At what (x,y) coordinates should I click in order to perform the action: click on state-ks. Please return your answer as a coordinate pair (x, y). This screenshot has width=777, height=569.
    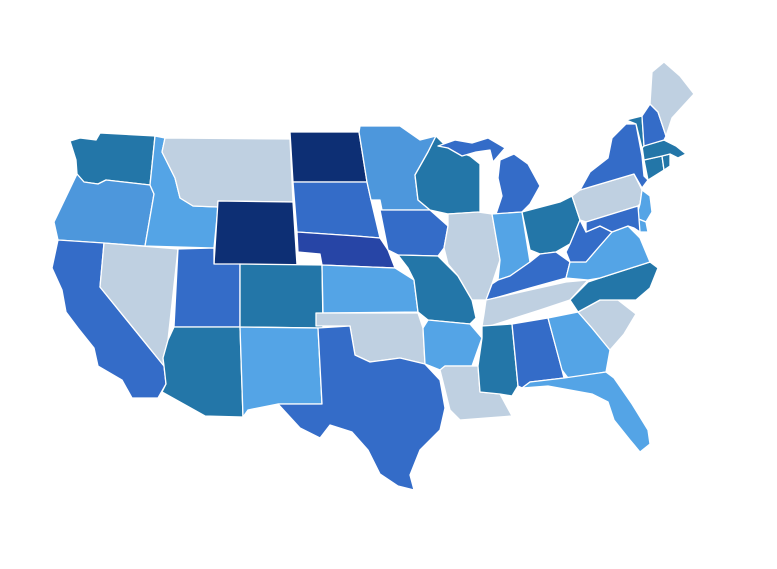
    Looking at the image, I should click on (370, 289).